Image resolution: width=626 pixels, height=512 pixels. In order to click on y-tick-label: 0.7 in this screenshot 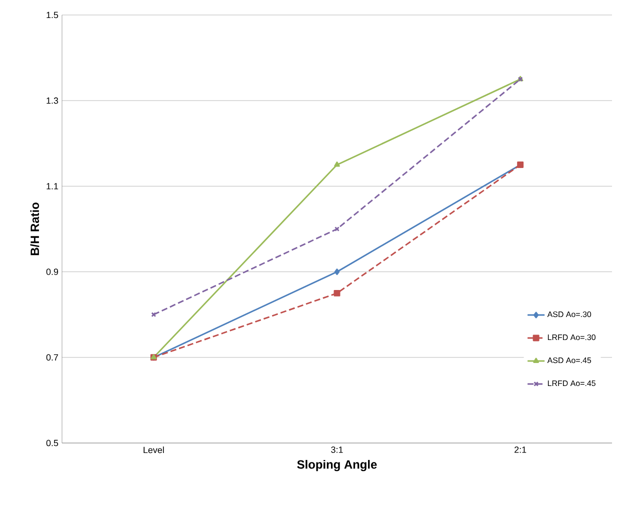, I will do `click(52, 357)`.